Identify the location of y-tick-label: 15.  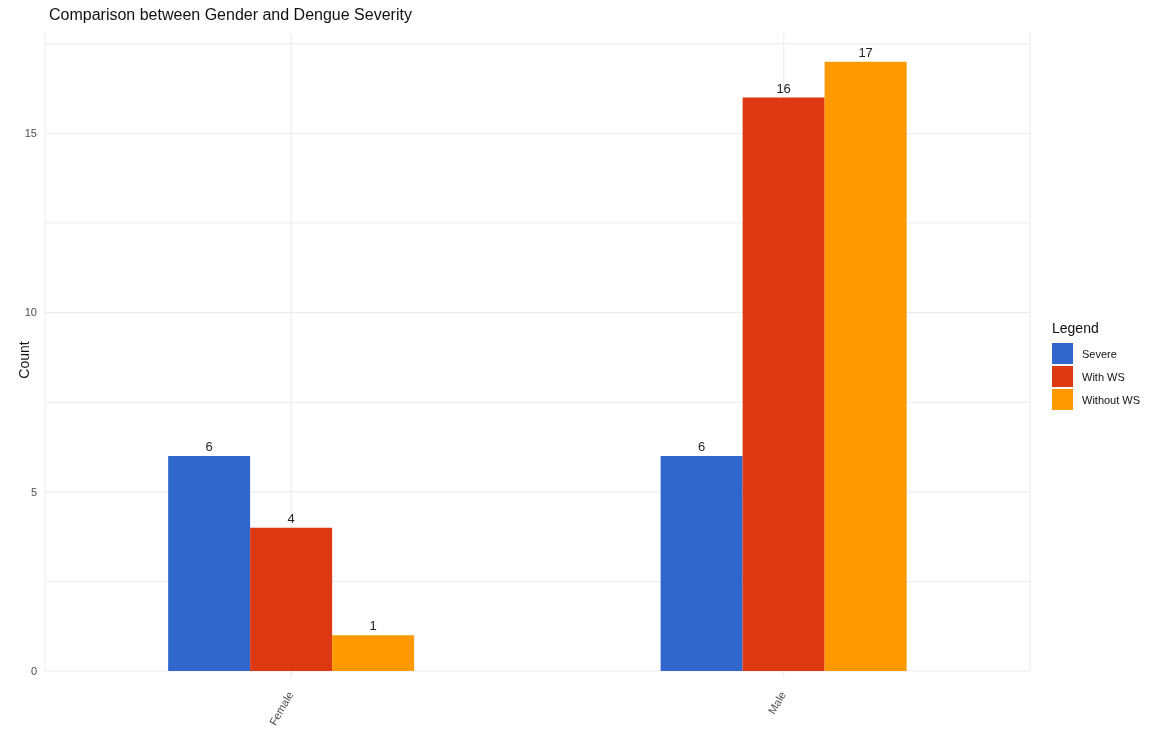
(30, 133).